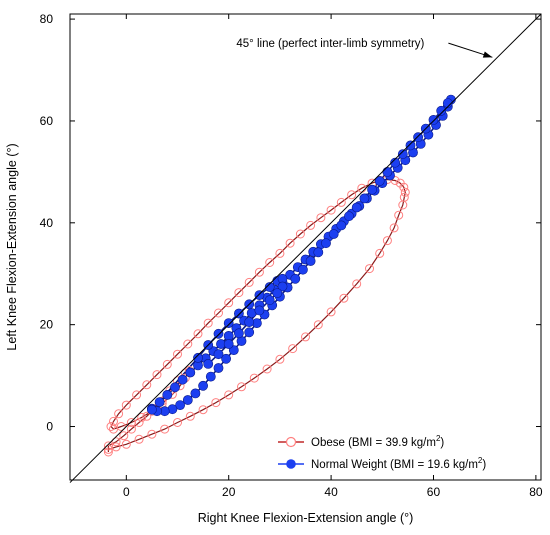 Image resolution: width=550 pixels, height=535 pixels. What do you see at coordinates (398, 463) in the screenshot?
I see `legend-label-normal-weight: Normal Weight (BMI = 19.6 kg/m2)` at bounding box center [398, 463].